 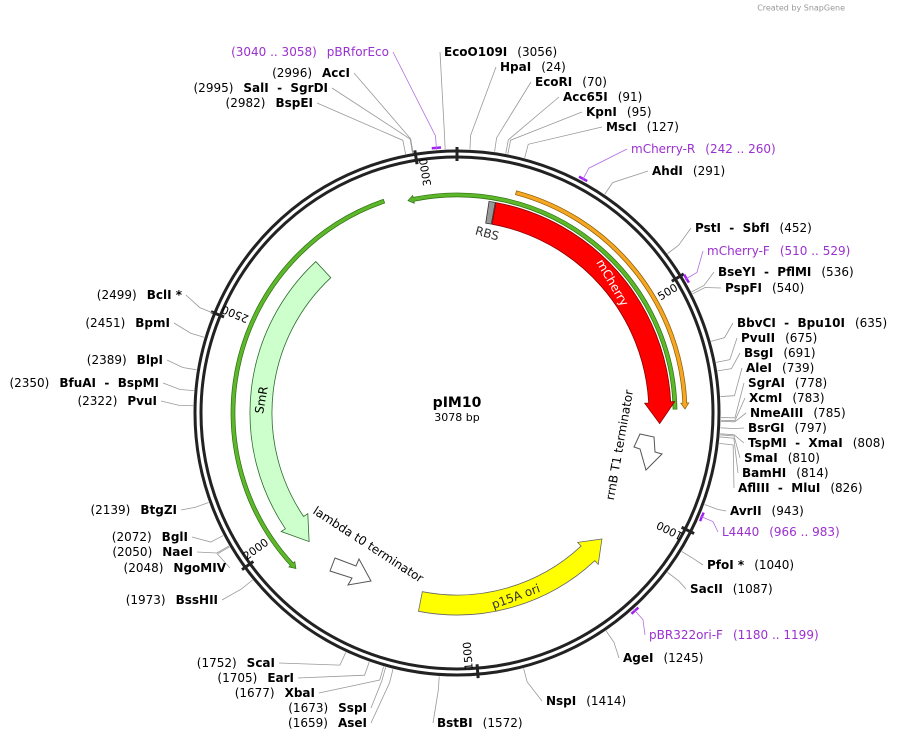 What do you see at coordinates (726, 565) in the screenshot?
I see `site-label-part: PfoI *` at bounding box center [726, 565].